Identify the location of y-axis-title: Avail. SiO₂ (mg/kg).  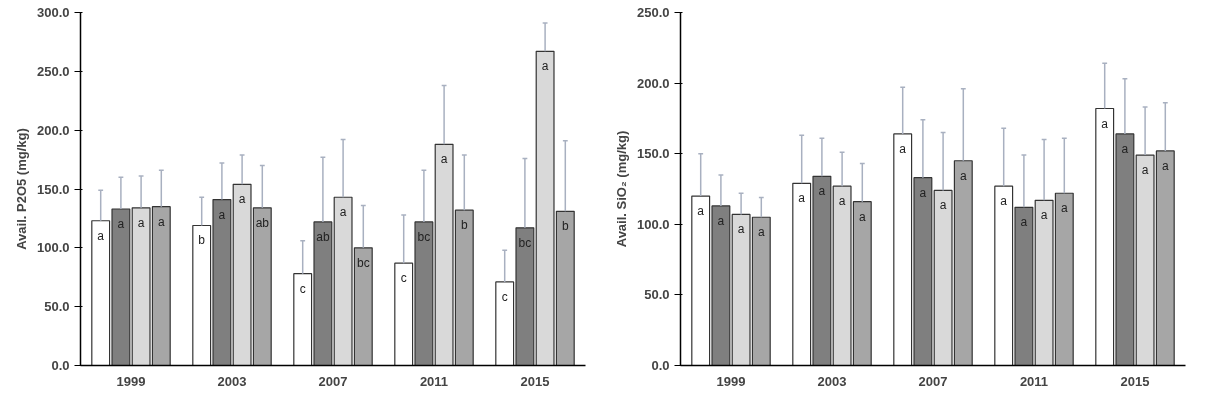
(621, 189).